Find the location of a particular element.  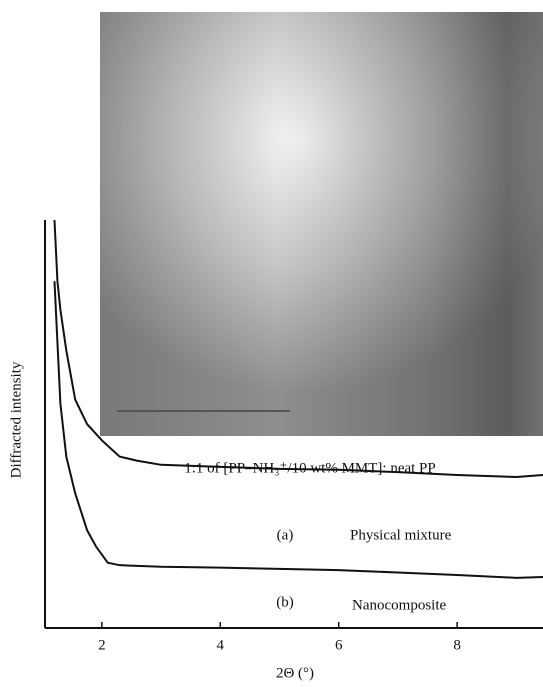

series-name: Nanocomposite is located at coordinates (399, 605).